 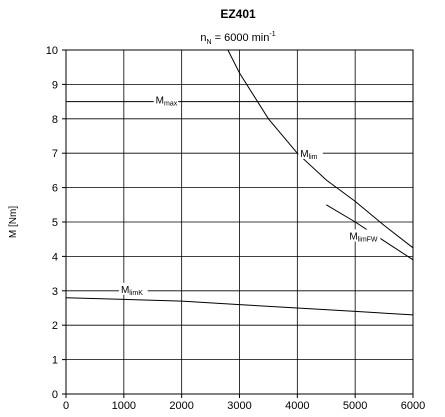 What do you see at coordinates (55, 257) in the screenshot?
I see `y-tick-label-4: 4` at bounding box center [55, 257].